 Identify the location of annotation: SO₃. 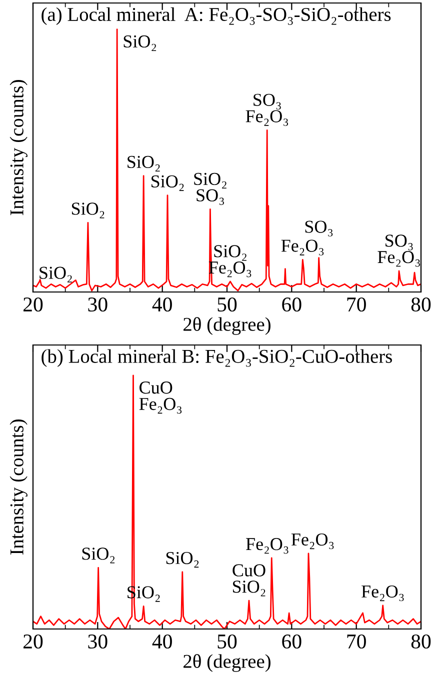
(319, 228).